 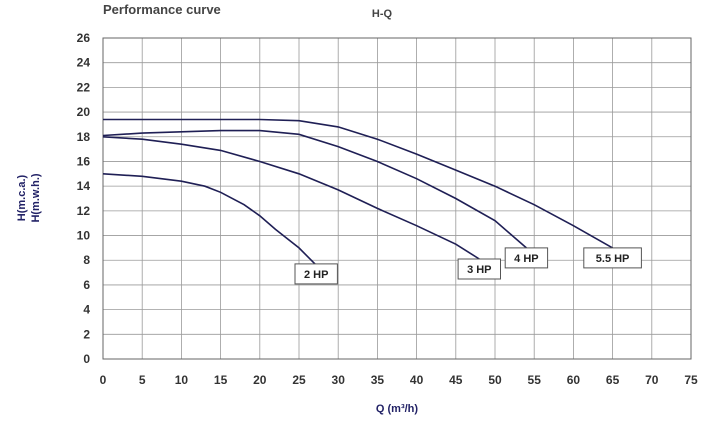 I want to click on x-tick-label: 35, so click(x=378, y=380).